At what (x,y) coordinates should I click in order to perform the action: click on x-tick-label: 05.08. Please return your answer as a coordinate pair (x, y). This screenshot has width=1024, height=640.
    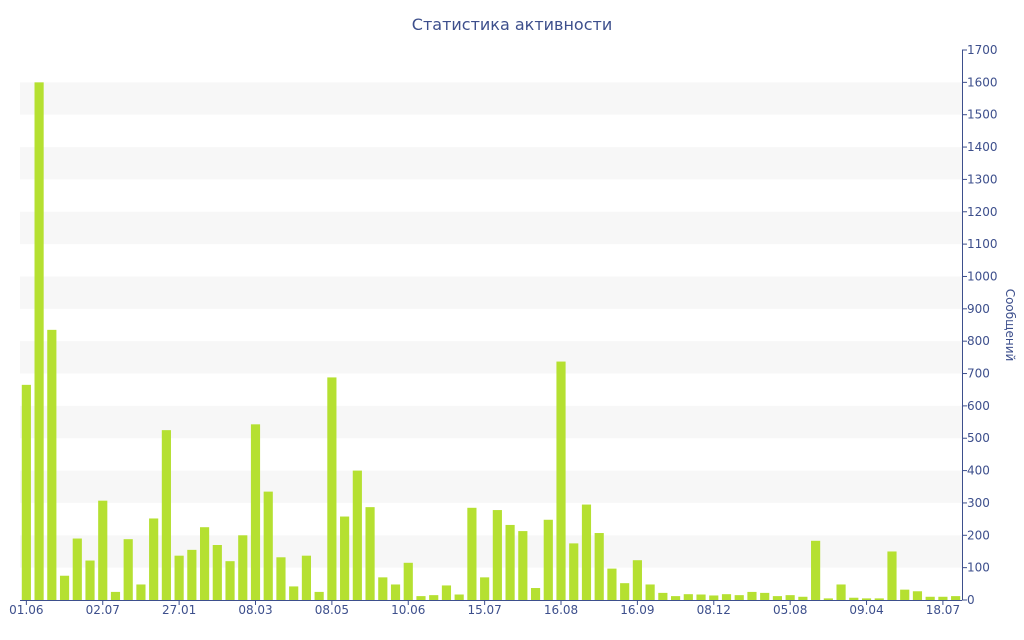
    Looking at the image, I should click on (790, 610).